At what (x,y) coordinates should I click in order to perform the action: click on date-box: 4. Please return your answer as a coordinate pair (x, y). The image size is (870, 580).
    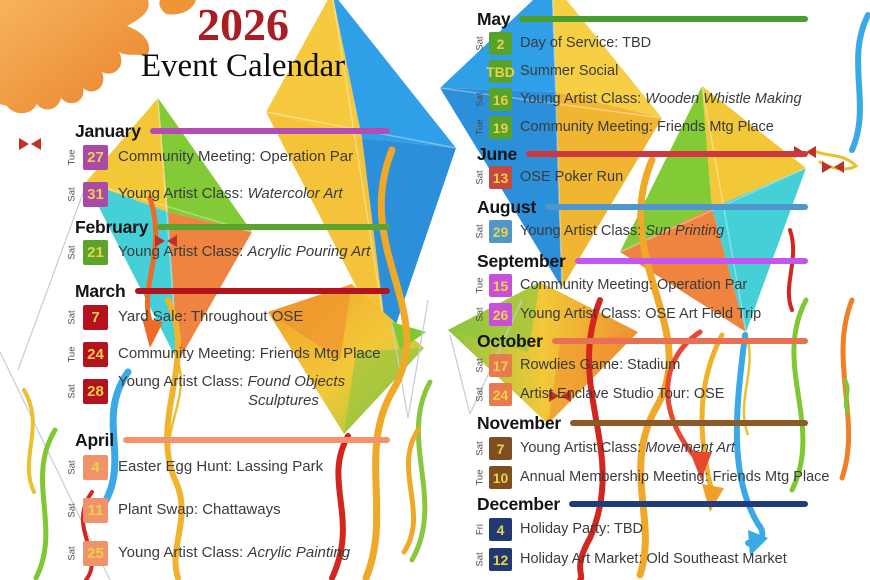
    Looking at the image, I should click on (500, 529).